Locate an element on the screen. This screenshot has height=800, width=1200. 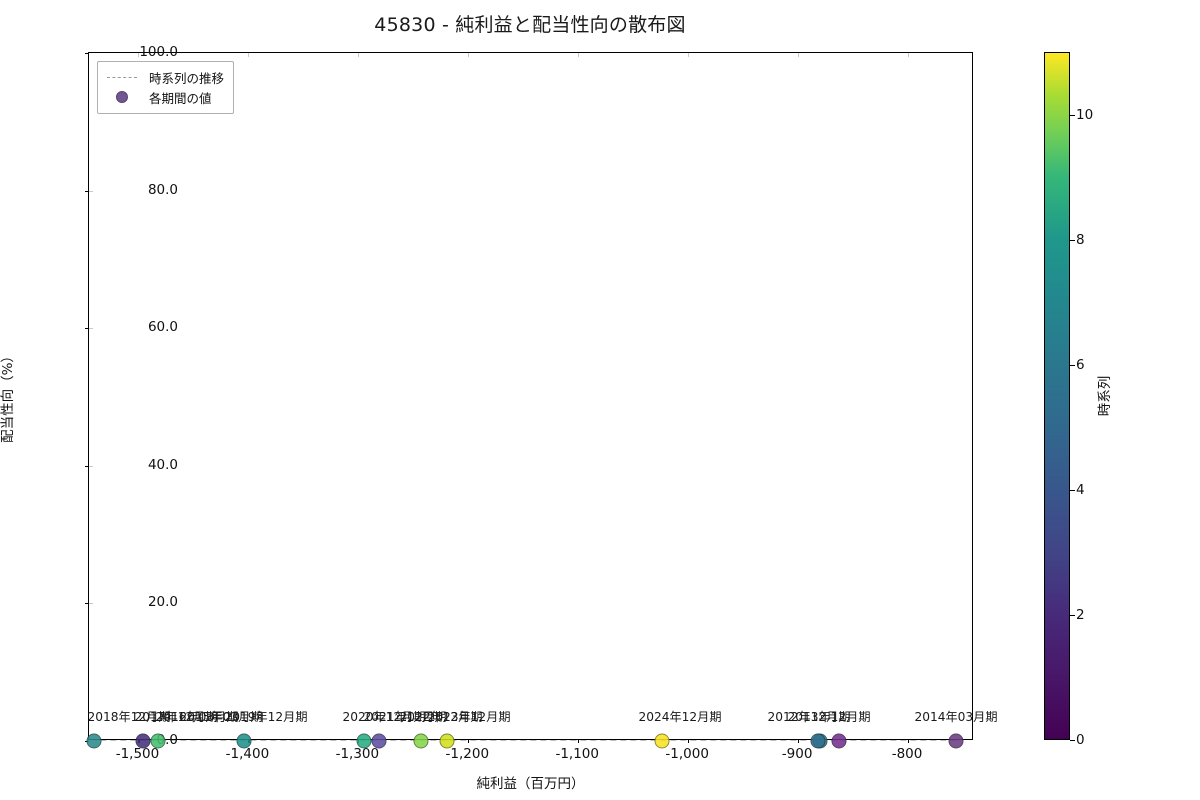
data-point-label: 2020年12月期 is located at coordinates (384, 717).